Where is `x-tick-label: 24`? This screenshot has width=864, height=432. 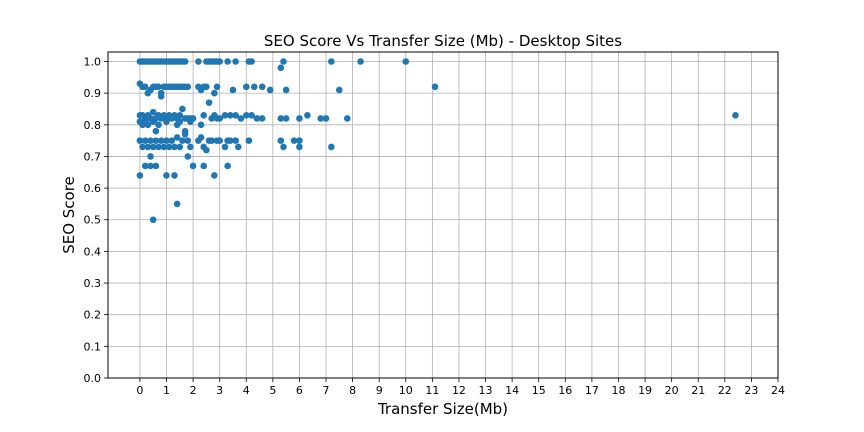
x-tick-label: 24 is located at coordinates (778, 390).